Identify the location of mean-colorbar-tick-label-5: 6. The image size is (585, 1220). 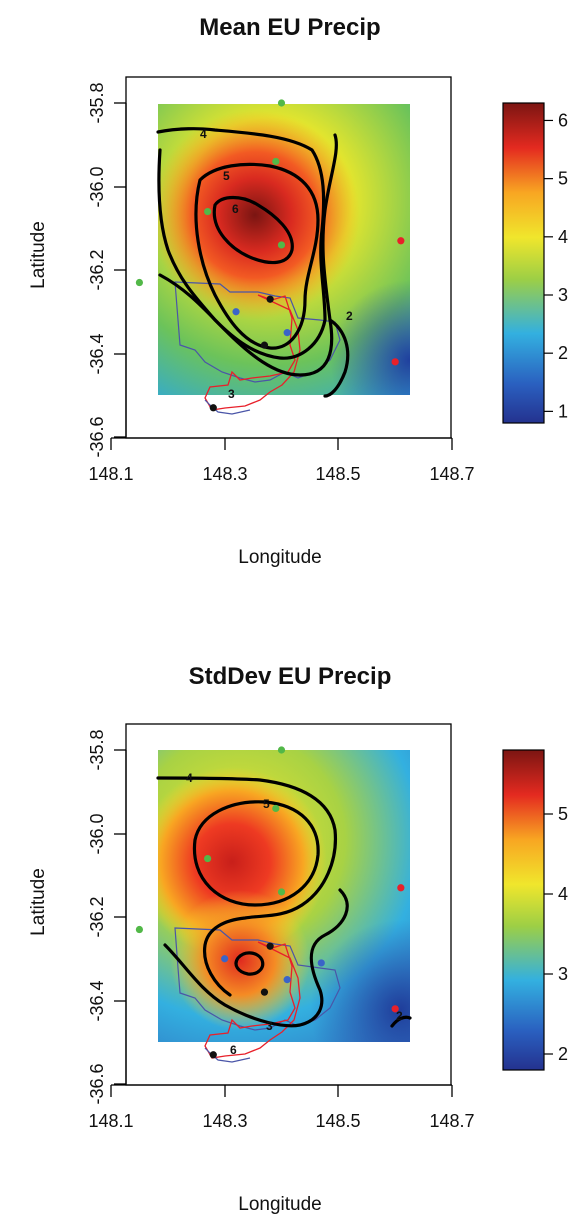
(563, 120).